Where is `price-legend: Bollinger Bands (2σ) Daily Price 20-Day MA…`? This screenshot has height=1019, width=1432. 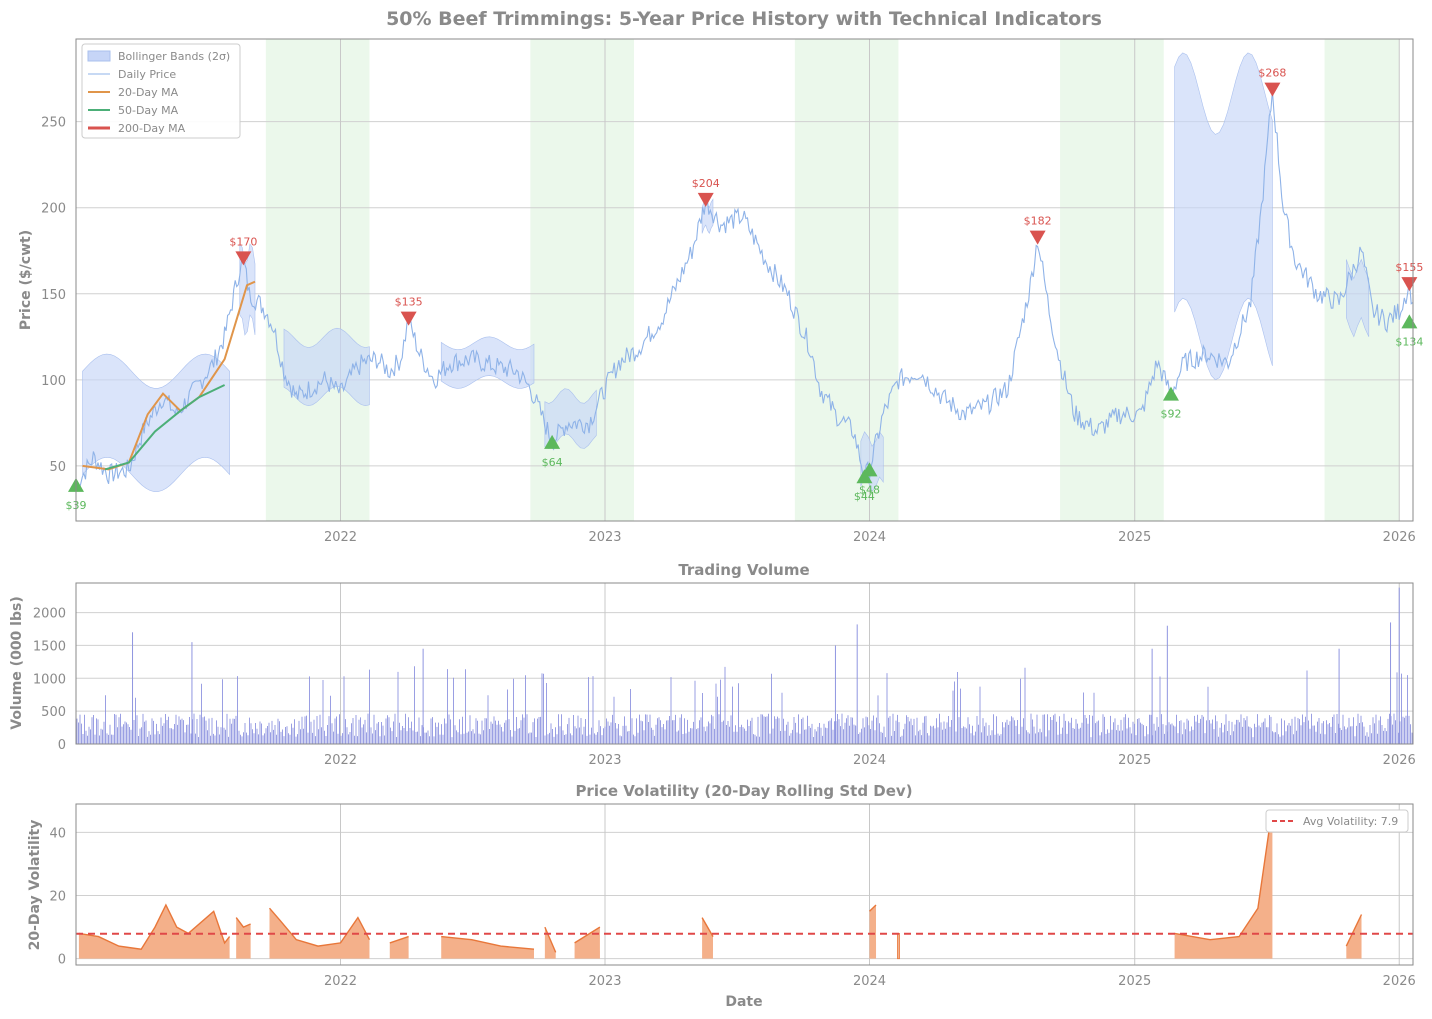
price-legend: Bollinger Bands (2σ) Daily Price 20-Day MA… is located at coordinates (161, 91).